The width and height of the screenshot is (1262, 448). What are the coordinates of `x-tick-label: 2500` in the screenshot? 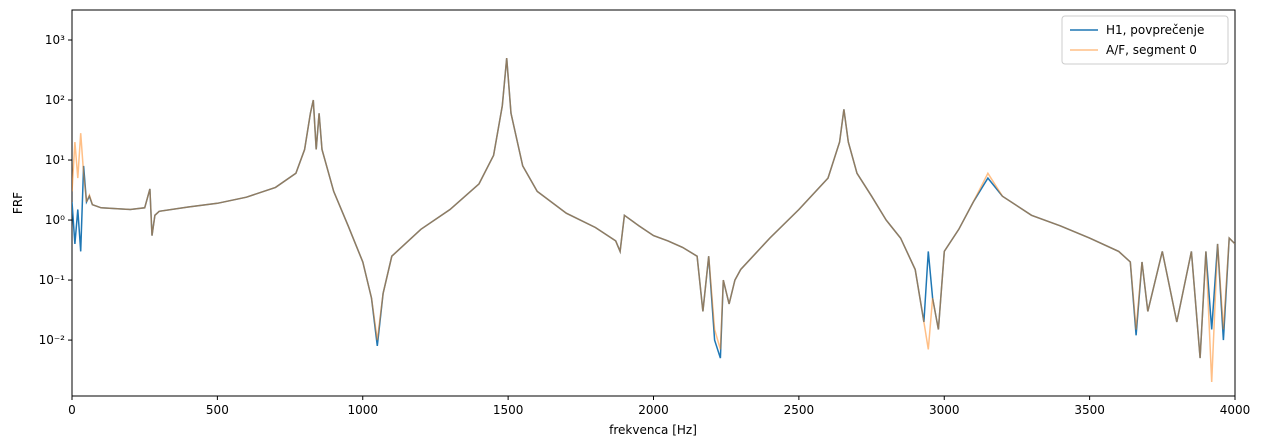 It's located at (799, 410).